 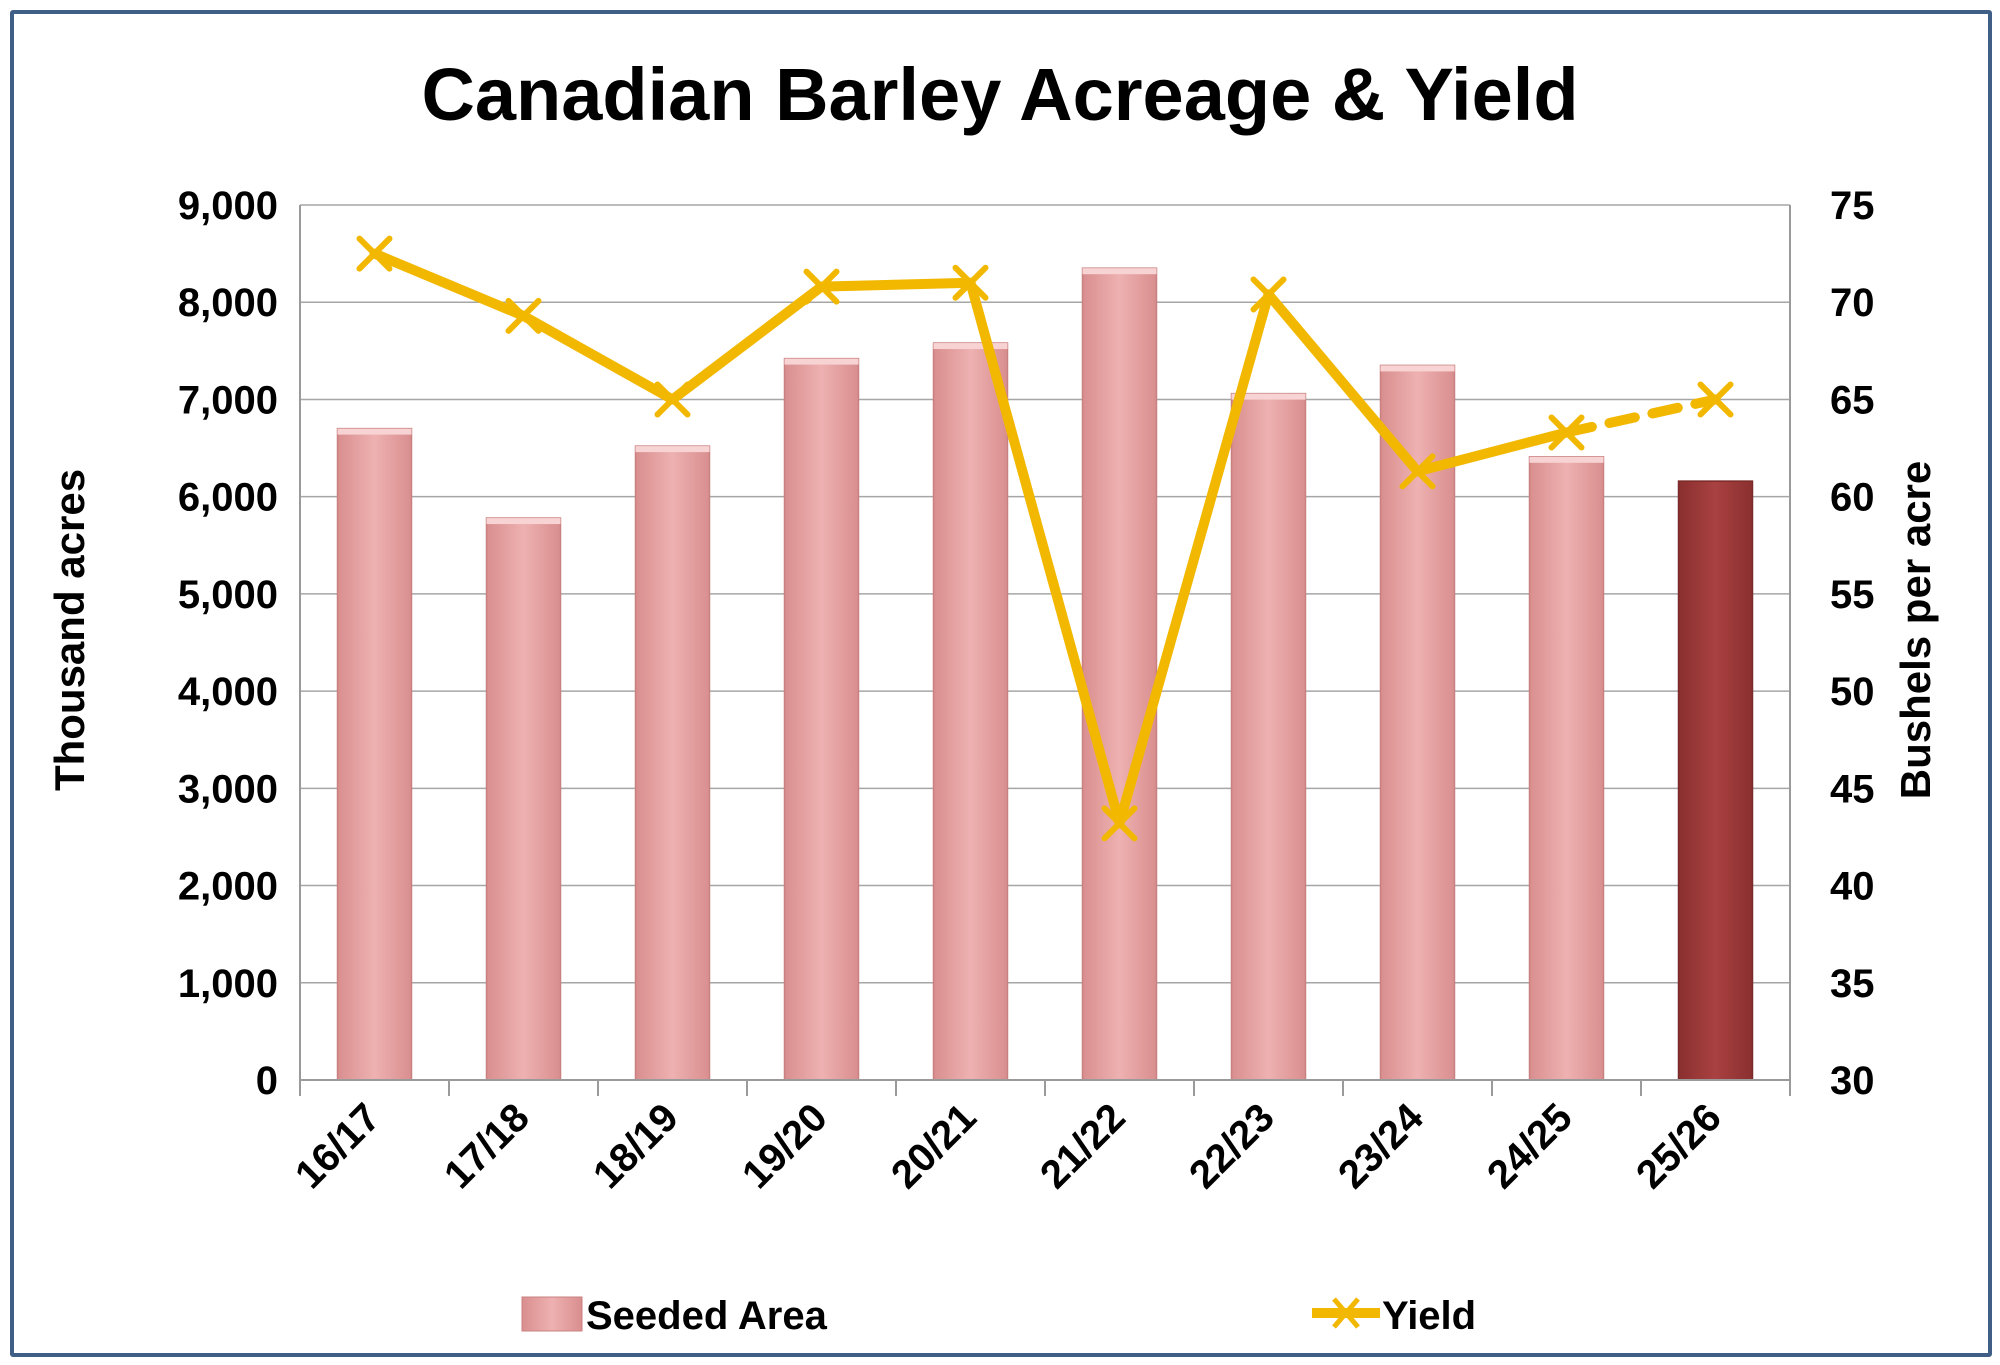 What do you see at coordinates (1852, 692) in the screenshot?
I see `y-axis-right-tick-label: 50` at bounding box center [1852, 692].